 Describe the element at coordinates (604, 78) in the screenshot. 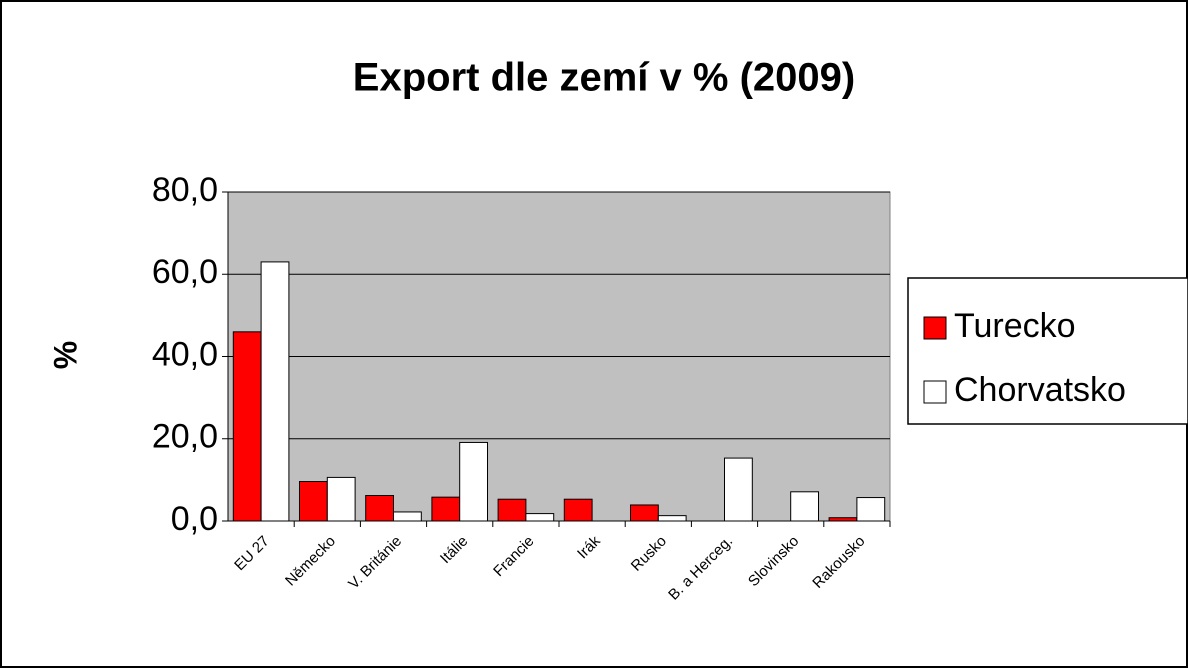

I see `chart-title: Export dle zemí v % (2009)` at that location.